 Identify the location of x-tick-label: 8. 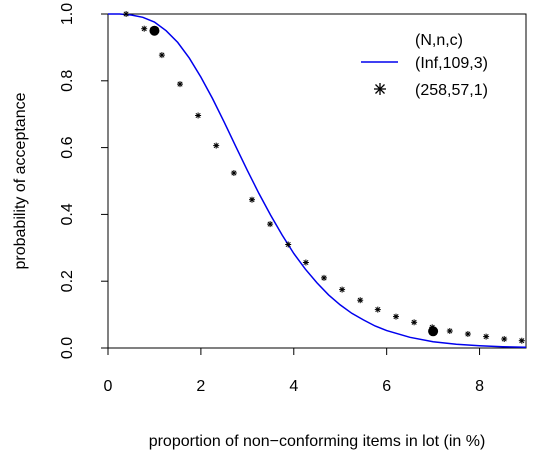
(479, 386).